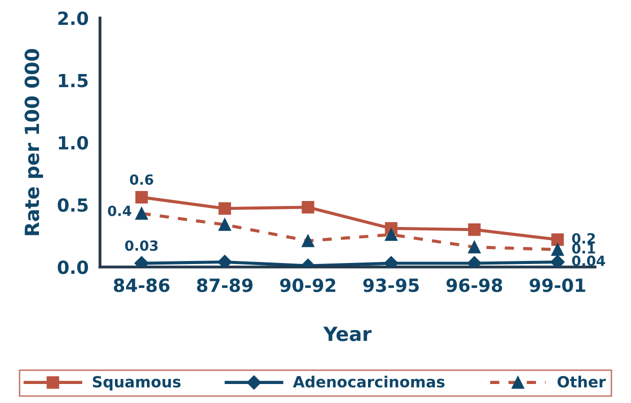 The image size is (631, 403). What do you see at coordinates (583, 238) in the screenshot?
I see `data-label: 0.2` at bounding box center [583, 238].